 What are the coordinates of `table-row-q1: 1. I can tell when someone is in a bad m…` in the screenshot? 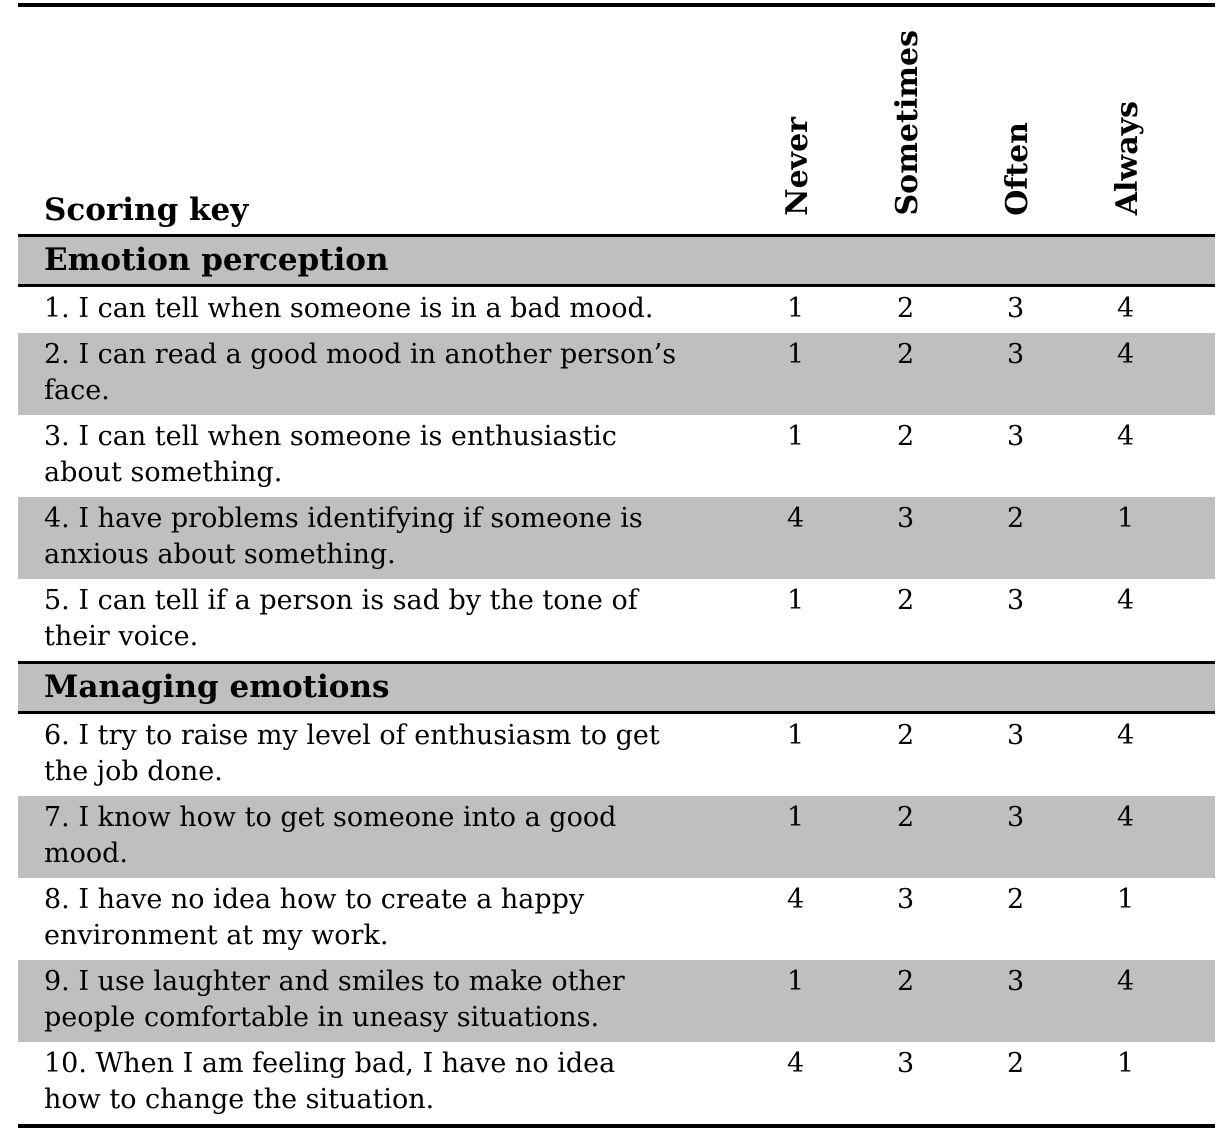 It's located at (616, 309).